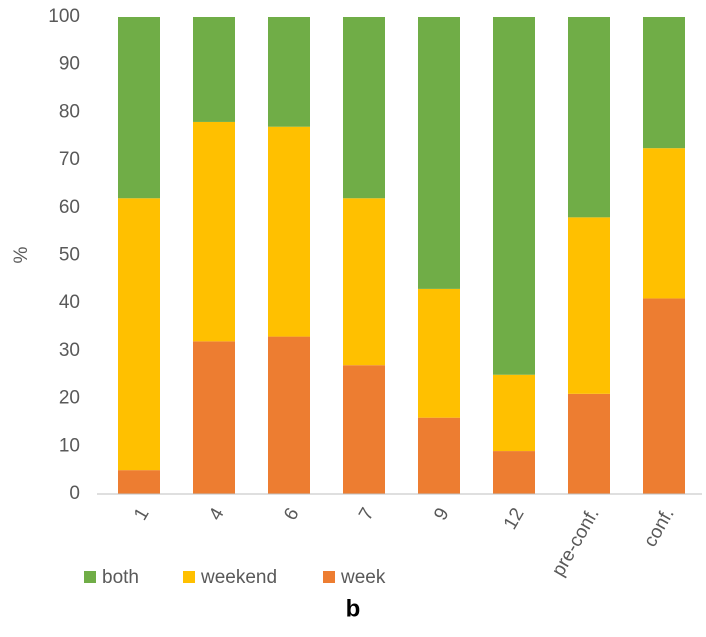 Image resolution: width=706 pixels, height=637 pixels. I want to click on y-tick-label: 80, so click(69, 111).